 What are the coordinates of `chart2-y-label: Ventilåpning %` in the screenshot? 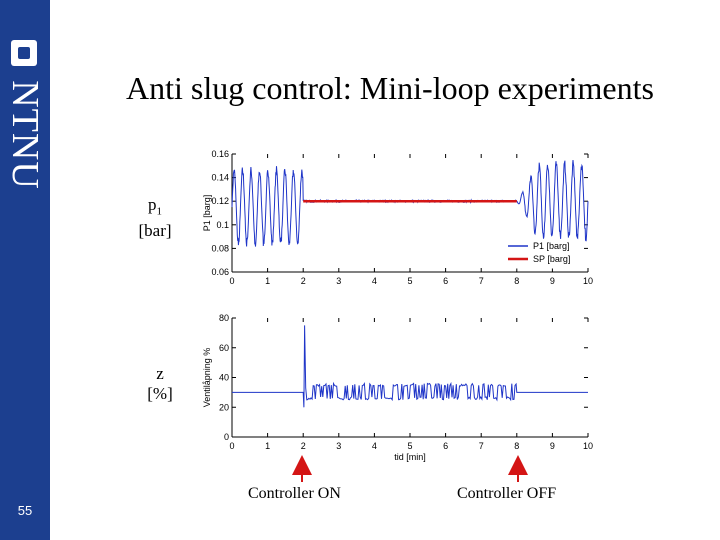 It's located at (207, 378).